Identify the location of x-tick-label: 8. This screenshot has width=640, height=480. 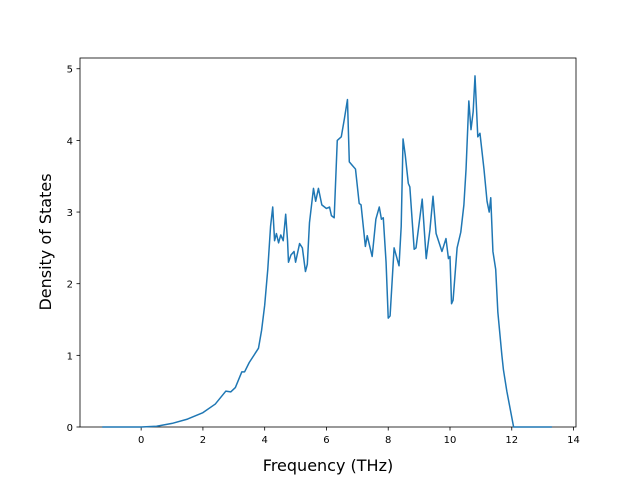
(388, 440).